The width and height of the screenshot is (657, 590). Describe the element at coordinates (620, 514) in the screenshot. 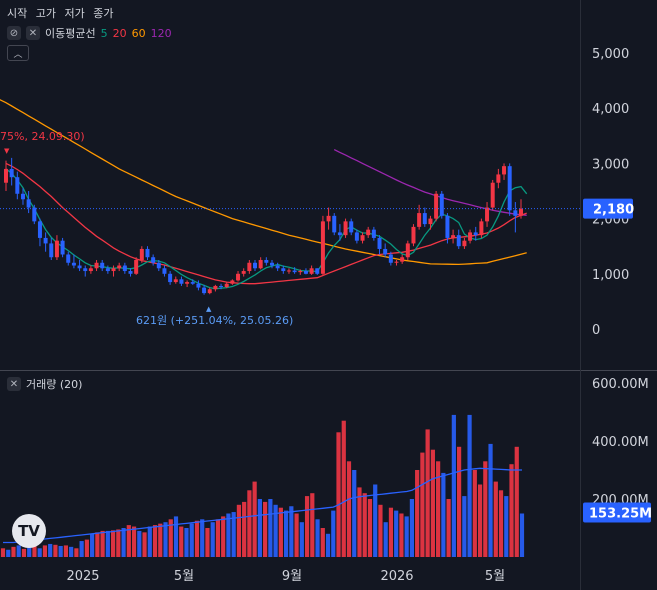

I see `volume-current-label: 153.25M` at that location.